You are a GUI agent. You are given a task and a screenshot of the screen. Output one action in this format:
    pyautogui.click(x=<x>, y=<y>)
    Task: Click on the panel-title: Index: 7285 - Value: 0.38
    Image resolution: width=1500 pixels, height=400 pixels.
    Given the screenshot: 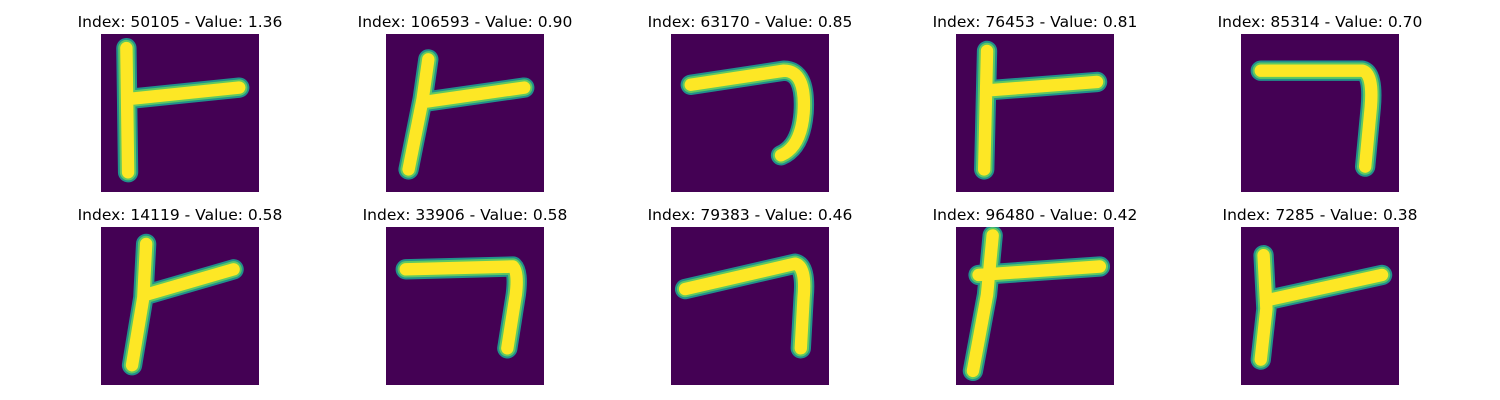 What is the action you would take?
    pyautogui.click(x=1320, y=215)
    